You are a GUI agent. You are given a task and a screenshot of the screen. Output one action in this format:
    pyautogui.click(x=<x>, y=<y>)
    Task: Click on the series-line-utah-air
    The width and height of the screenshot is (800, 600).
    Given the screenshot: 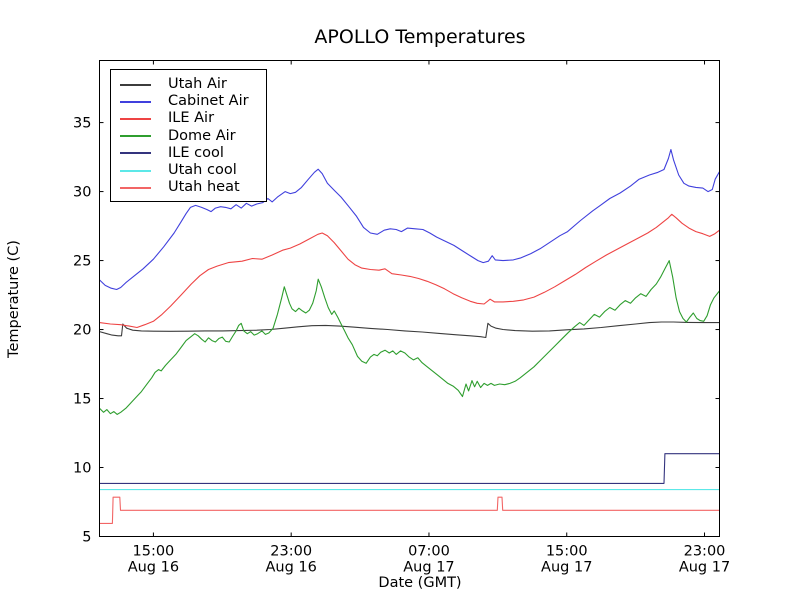 What is the action you would take?
    pyautogui.click(x=409, y=330)
    